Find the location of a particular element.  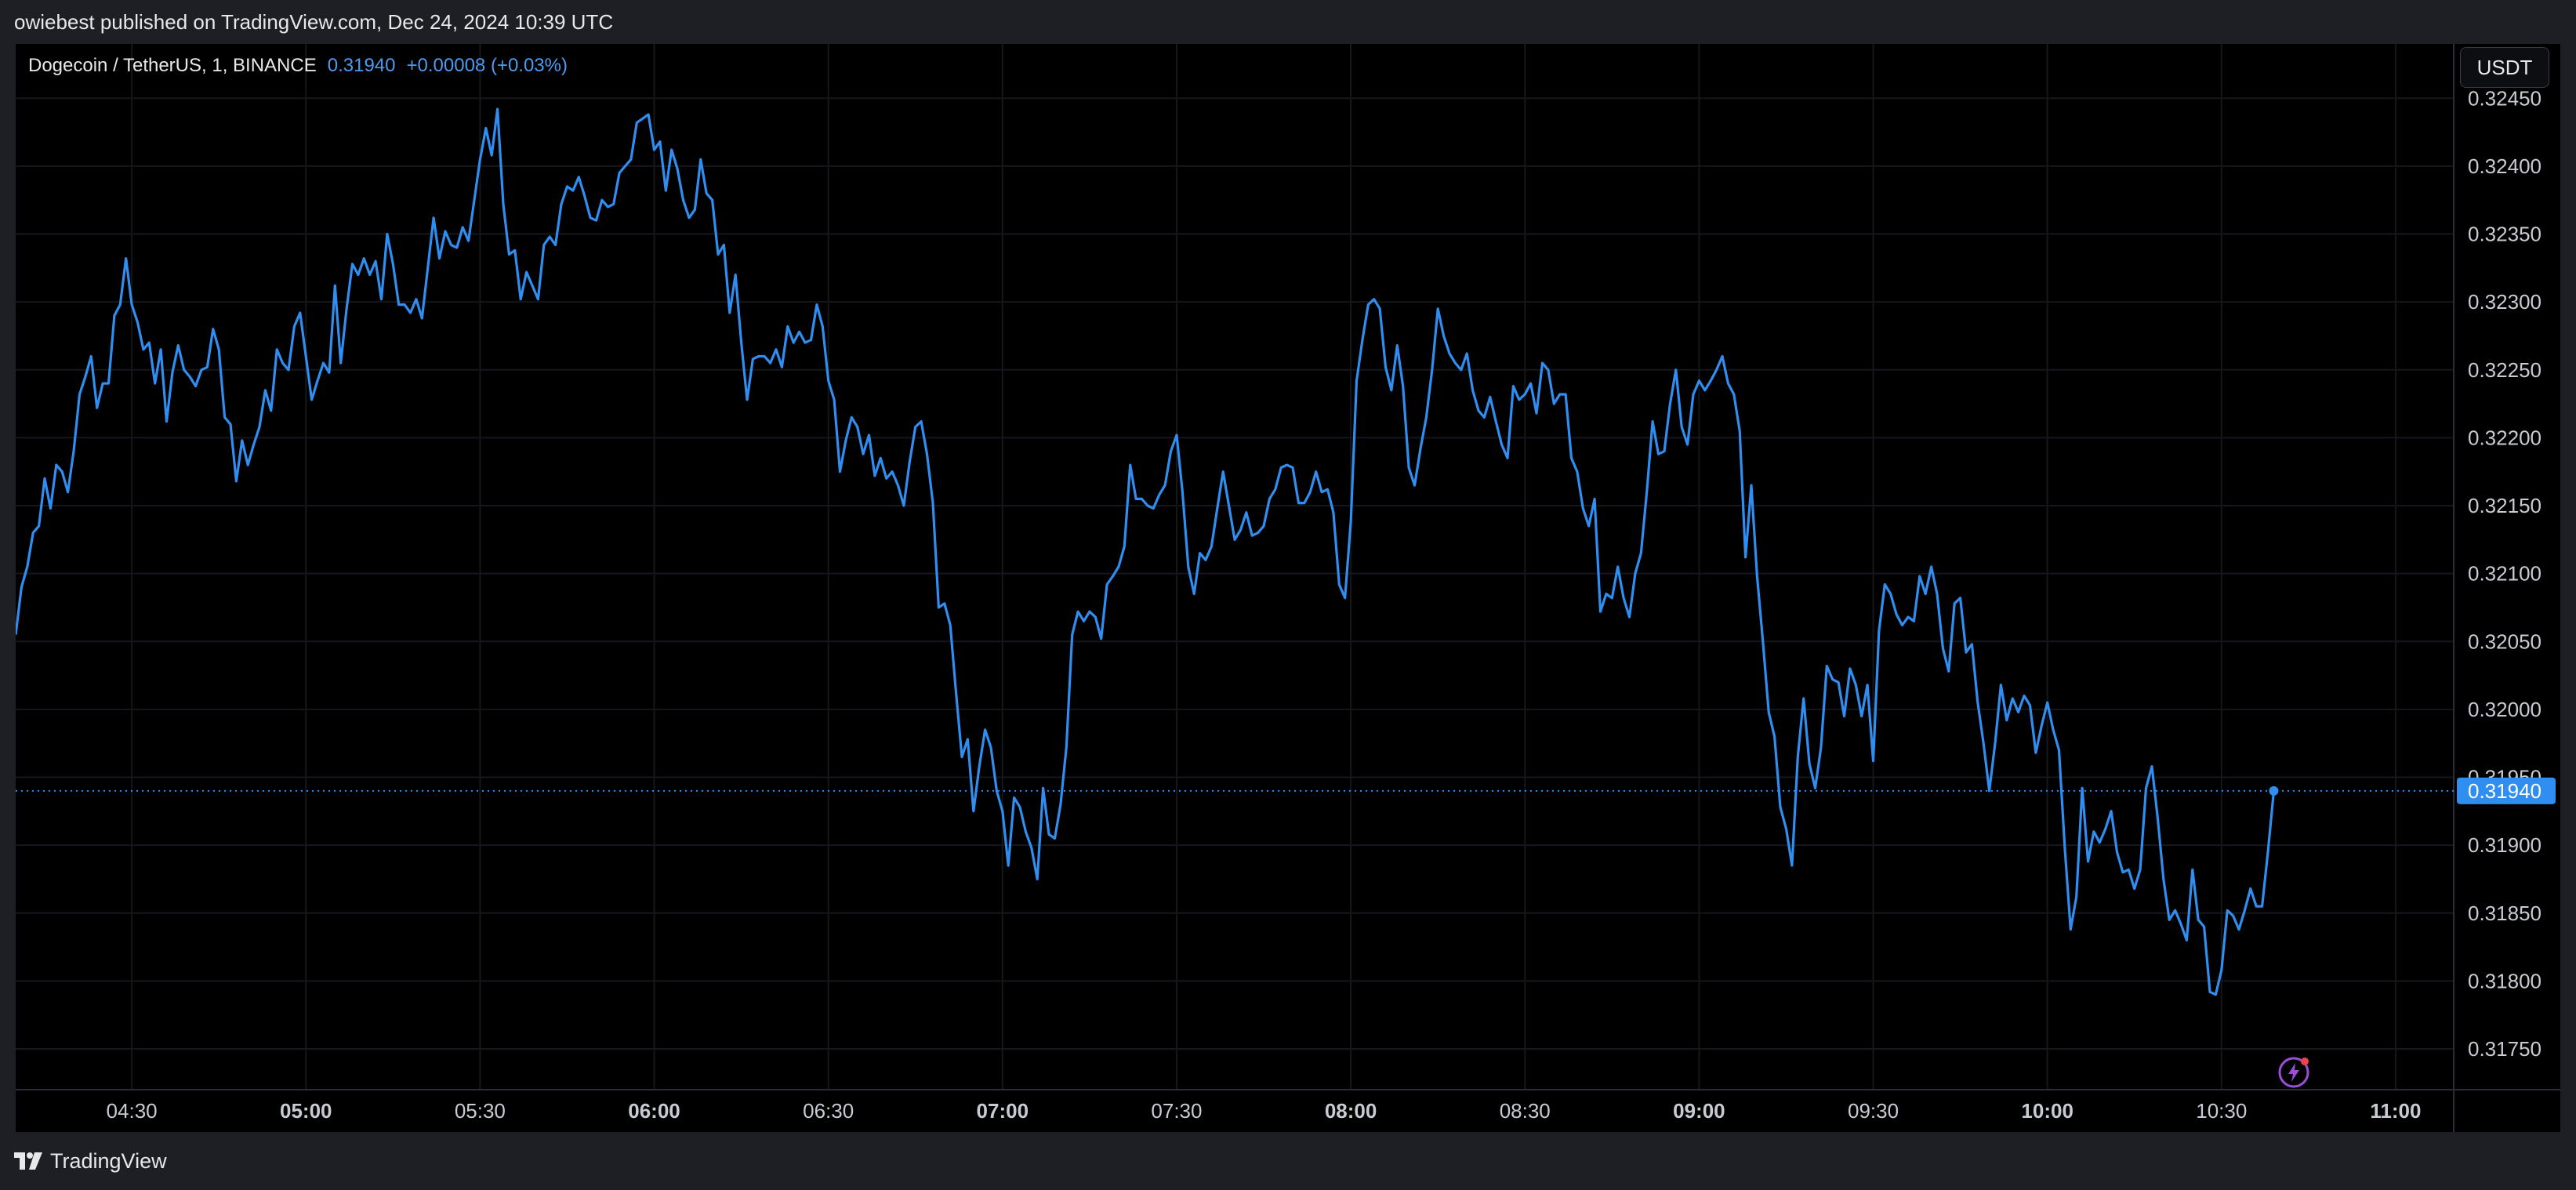

x-tick-label: 06:30 is located at coordinates (828, 1111).